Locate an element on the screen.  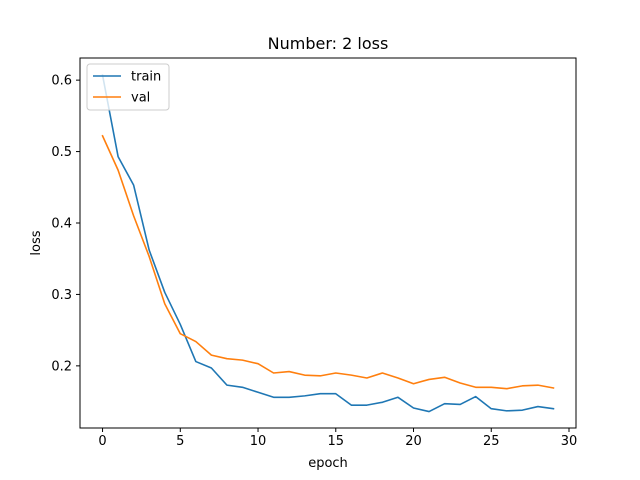
y-tick-label: 0.3 is located at coordinates (61, 295).